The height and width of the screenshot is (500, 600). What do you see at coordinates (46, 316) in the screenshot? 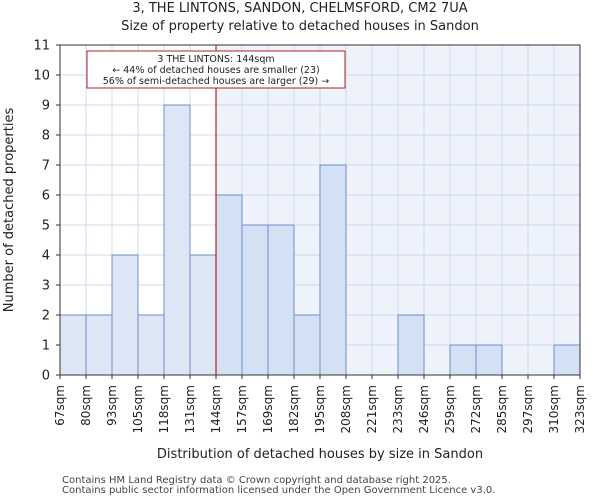
I see `y-tick-label: 2` at bounding box center [46, 316].